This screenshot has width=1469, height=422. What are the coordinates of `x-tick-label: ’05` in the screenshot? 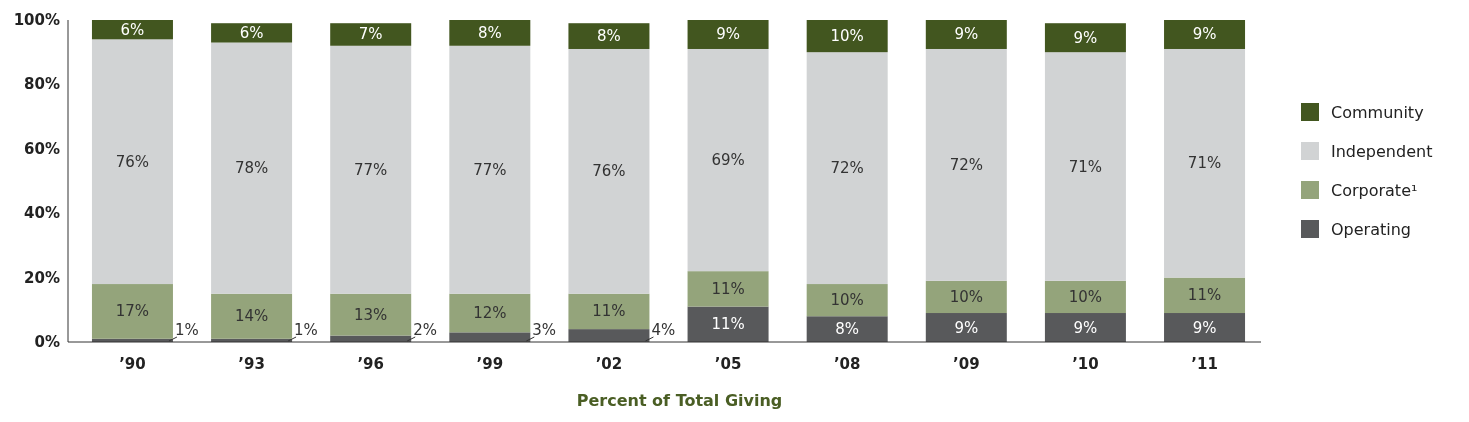 It's located at (728, 364).